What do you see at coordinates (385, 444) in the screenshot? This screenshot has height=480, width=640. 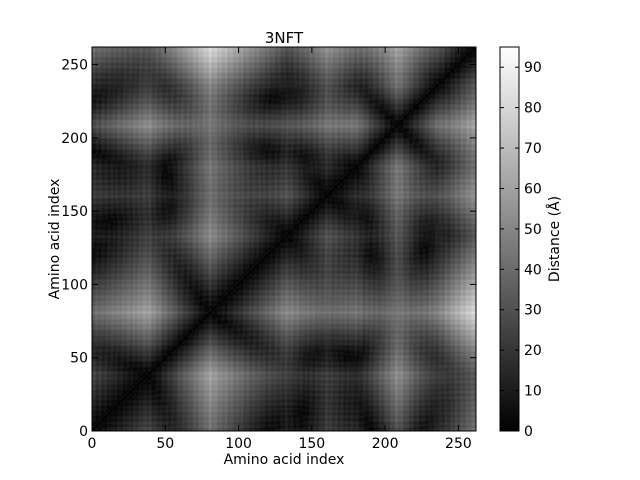 I see `x-tick-label: 200` at bounding box center [385, 444].